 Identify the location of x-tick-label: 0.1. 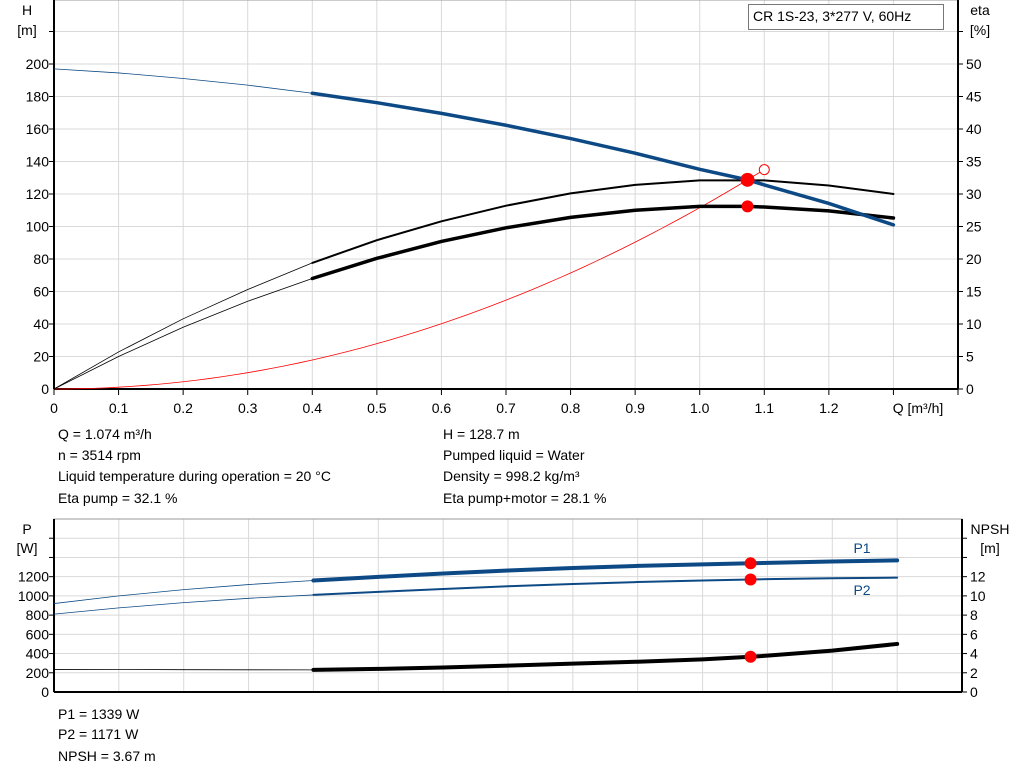
(119, 408).